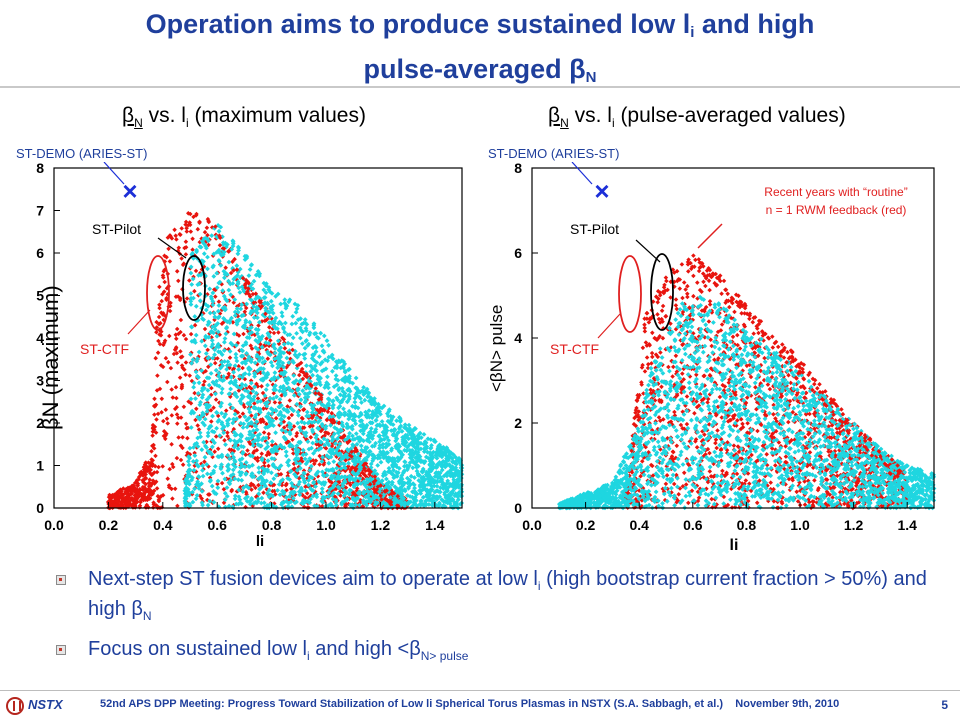 This screenshot has height=721, width=960. Describe the element at coordinates (104, 349) in the screenshot. I see `left-st-ctf-label: ST-CTF` at that location.